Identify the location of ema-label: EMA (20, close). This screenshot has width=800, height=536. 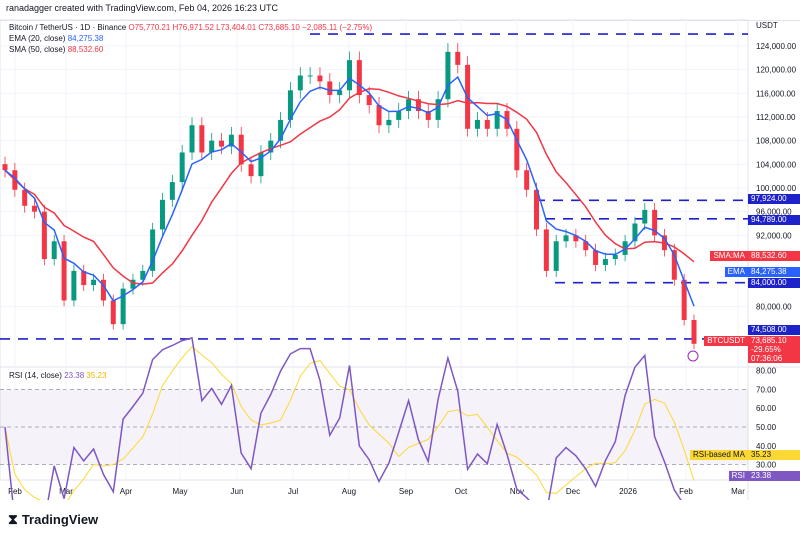
(37, 38).